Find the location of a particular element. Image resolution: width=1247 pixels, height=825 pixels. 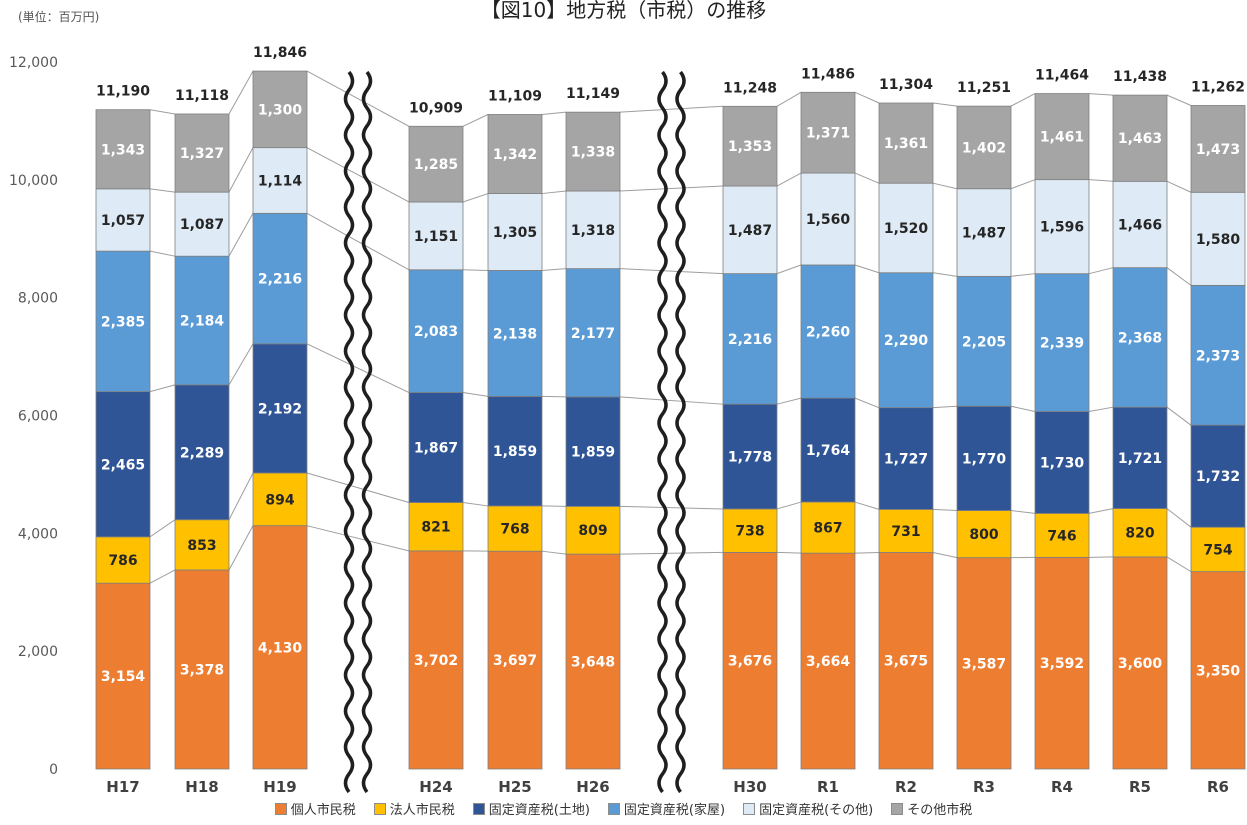

total-label: 11,118 is located at coordinates (202, 96).